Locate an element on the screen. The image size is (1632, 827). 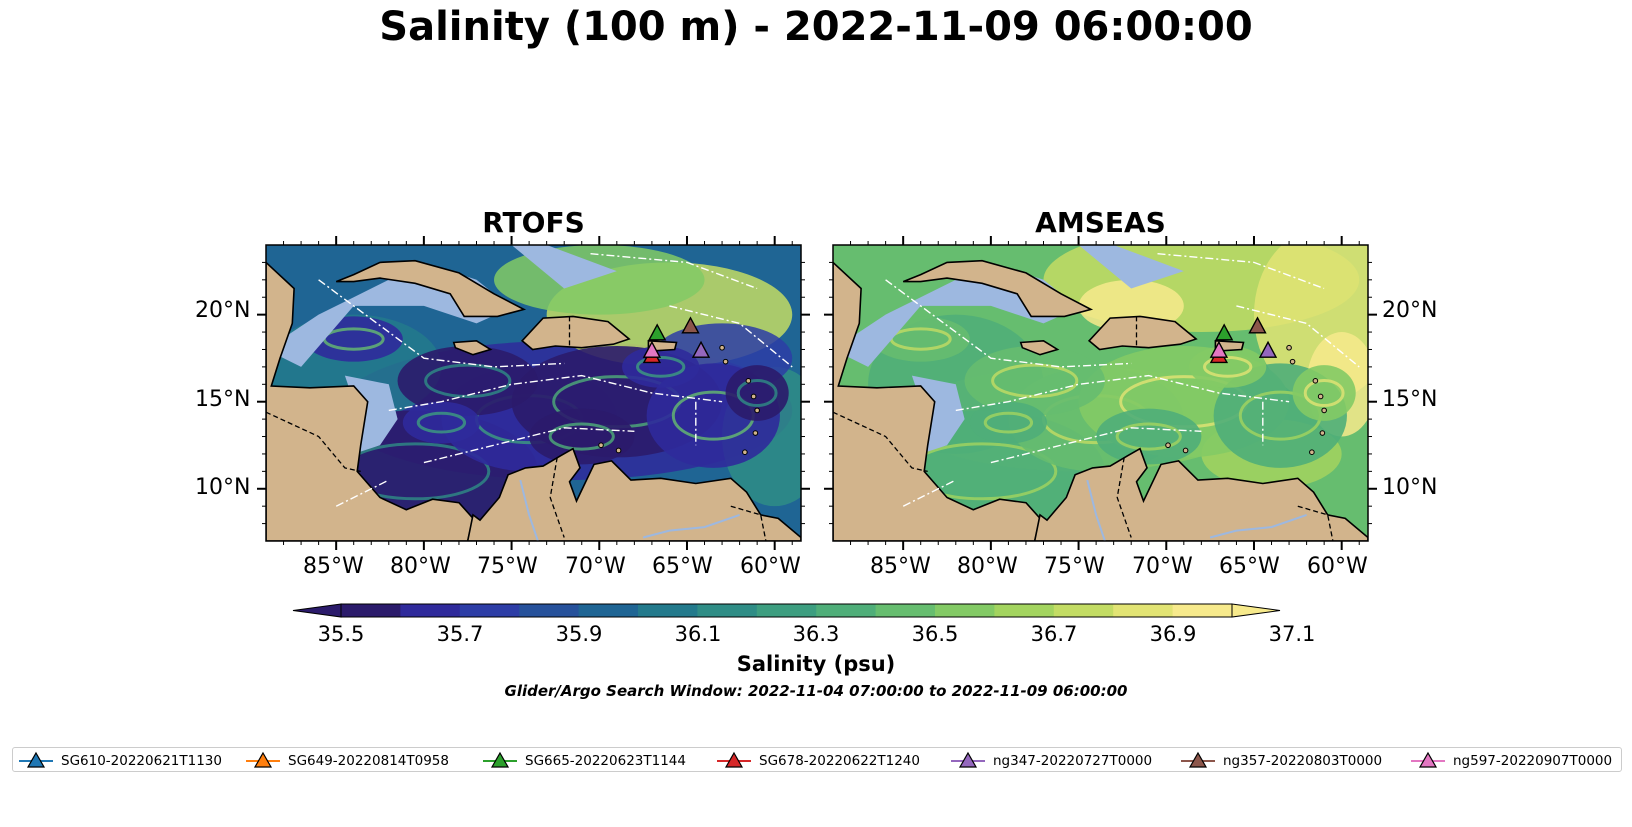
lat-tick-label: 15°N is located at coordinates (223, 399).